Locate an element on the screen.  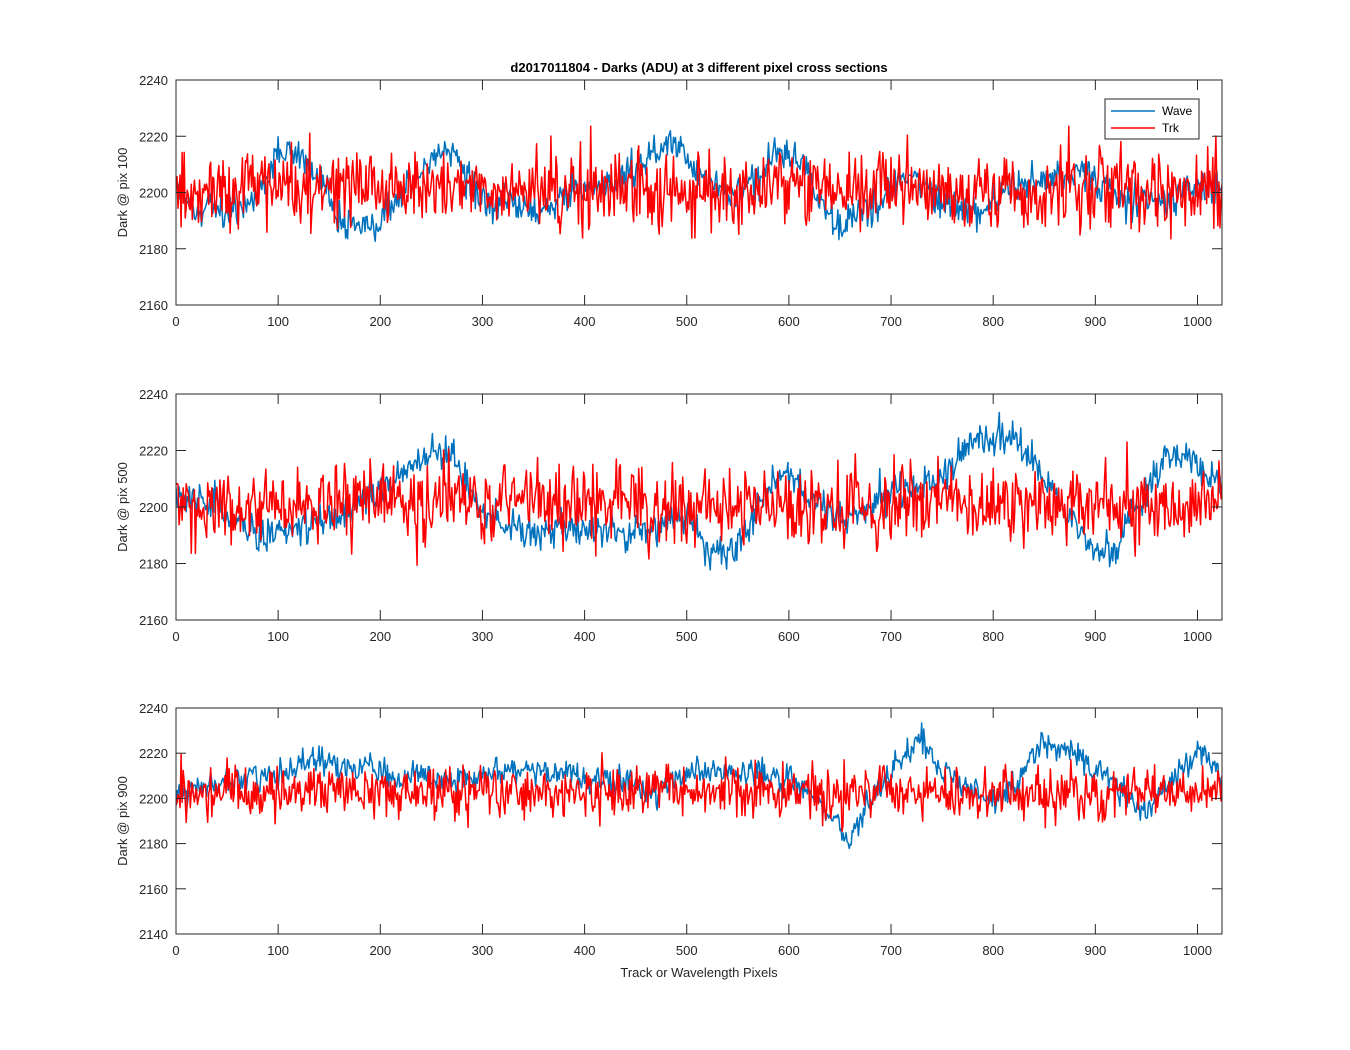
y-axis-label: Dark @ pix 100 is located at coordinates (122, 193).